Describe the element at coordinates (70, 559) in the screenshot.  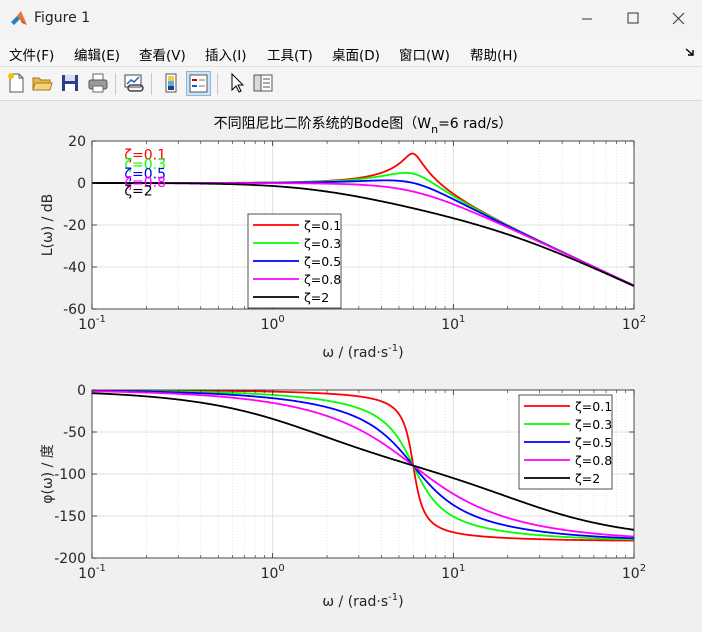
I see `y-tick-label: -200` at that location.